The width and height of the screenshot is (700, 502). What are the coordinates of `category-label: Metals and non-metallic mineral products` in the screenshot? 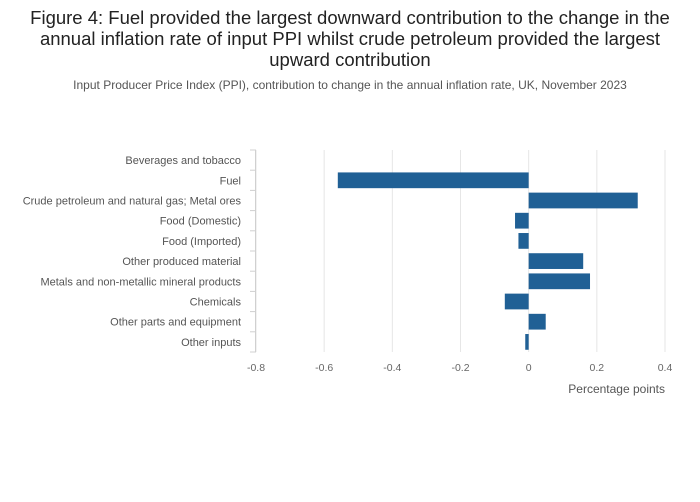 It's located at (140, 282).